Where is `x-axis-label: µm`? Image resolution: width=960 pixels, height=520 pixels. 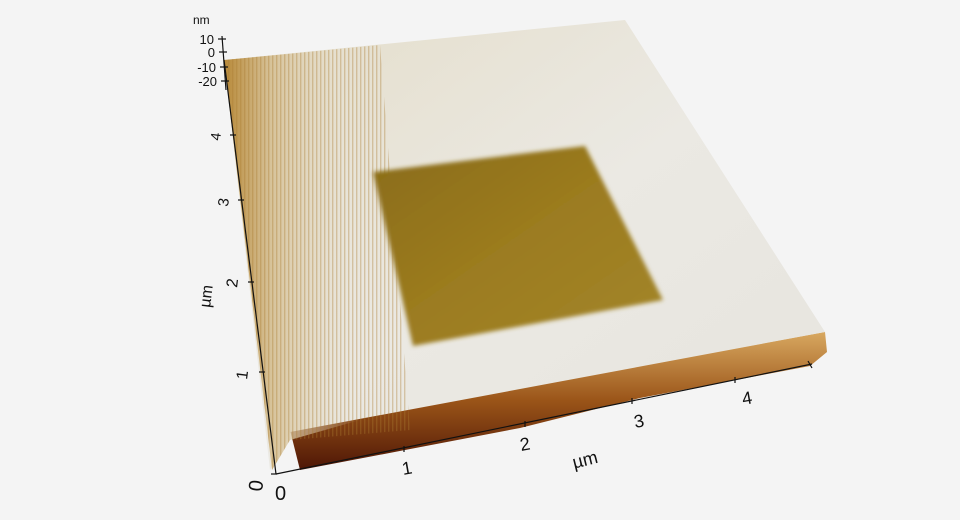 x-axis-label: µm is located at coordinates (584, 460).